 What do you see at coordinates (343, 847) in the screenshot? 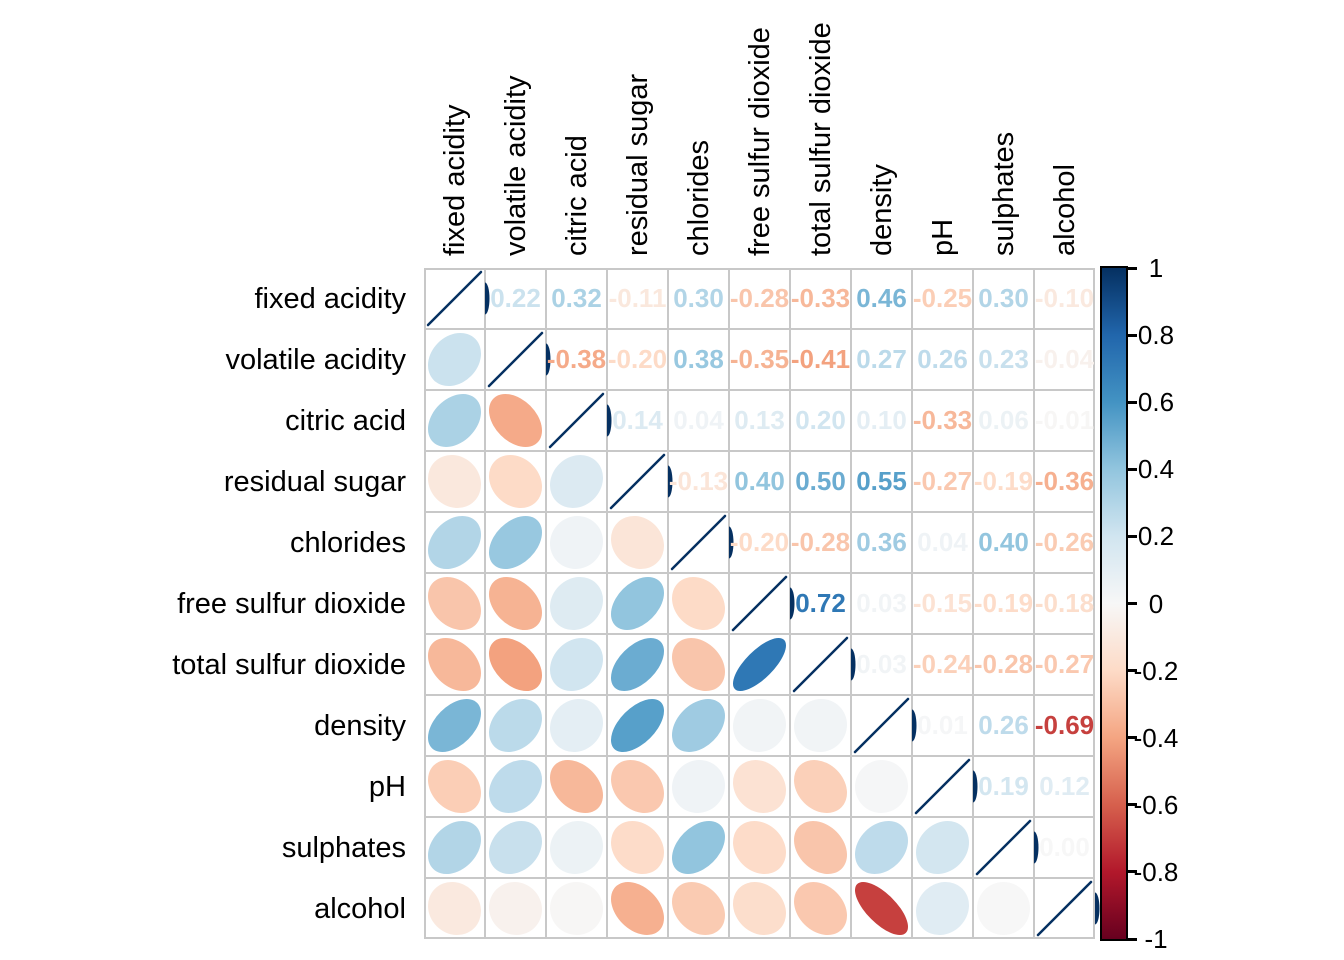
I see `row-label: sulphates` at bounding box center [343, 847].